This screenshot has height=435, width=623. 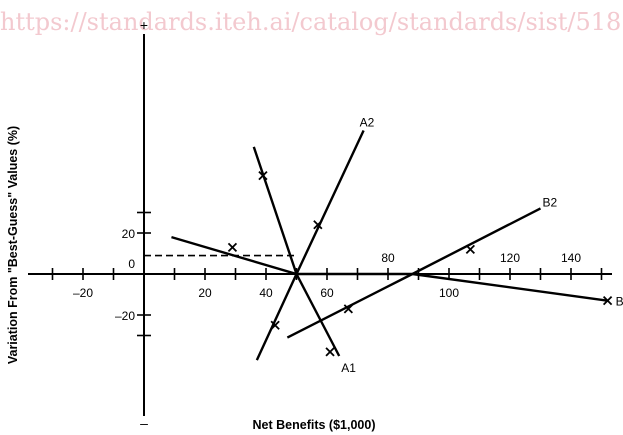 I want to click on series-line-b2, so click(x=414, y=273).